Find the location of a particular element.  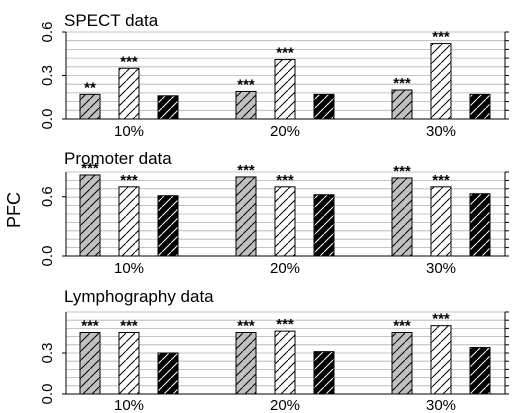

chart-title: SPECT data is located at coordinates (111, 20).